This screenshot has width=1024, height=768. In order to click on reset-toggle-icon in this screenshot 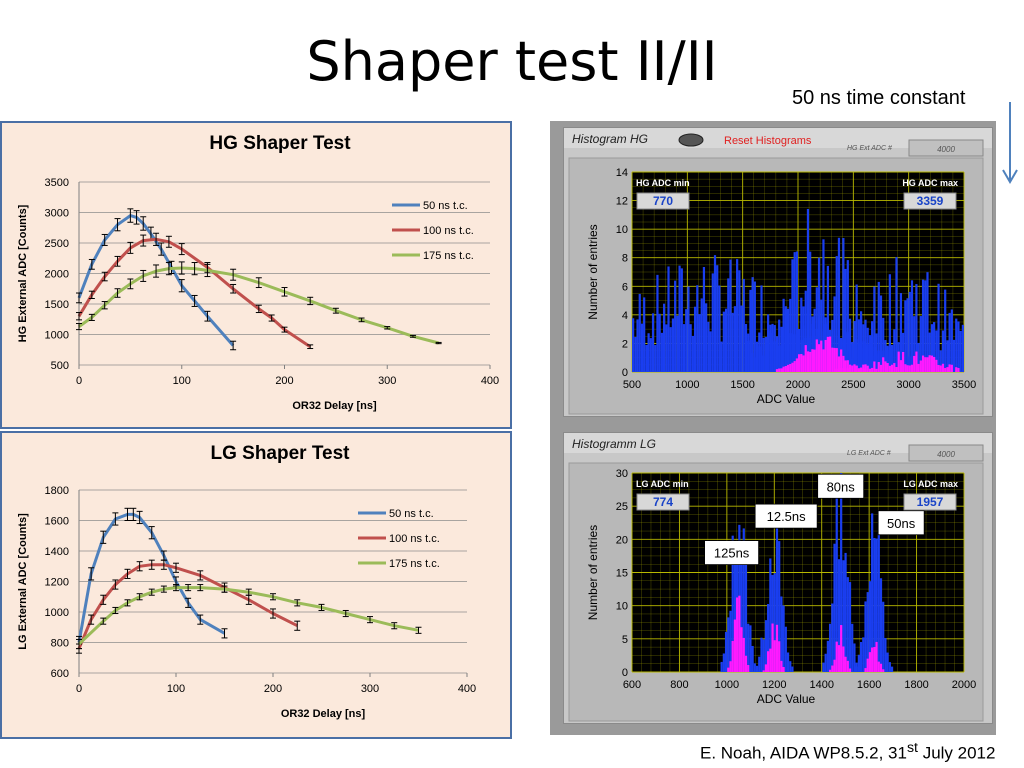, I will do `click(691, 140)`.